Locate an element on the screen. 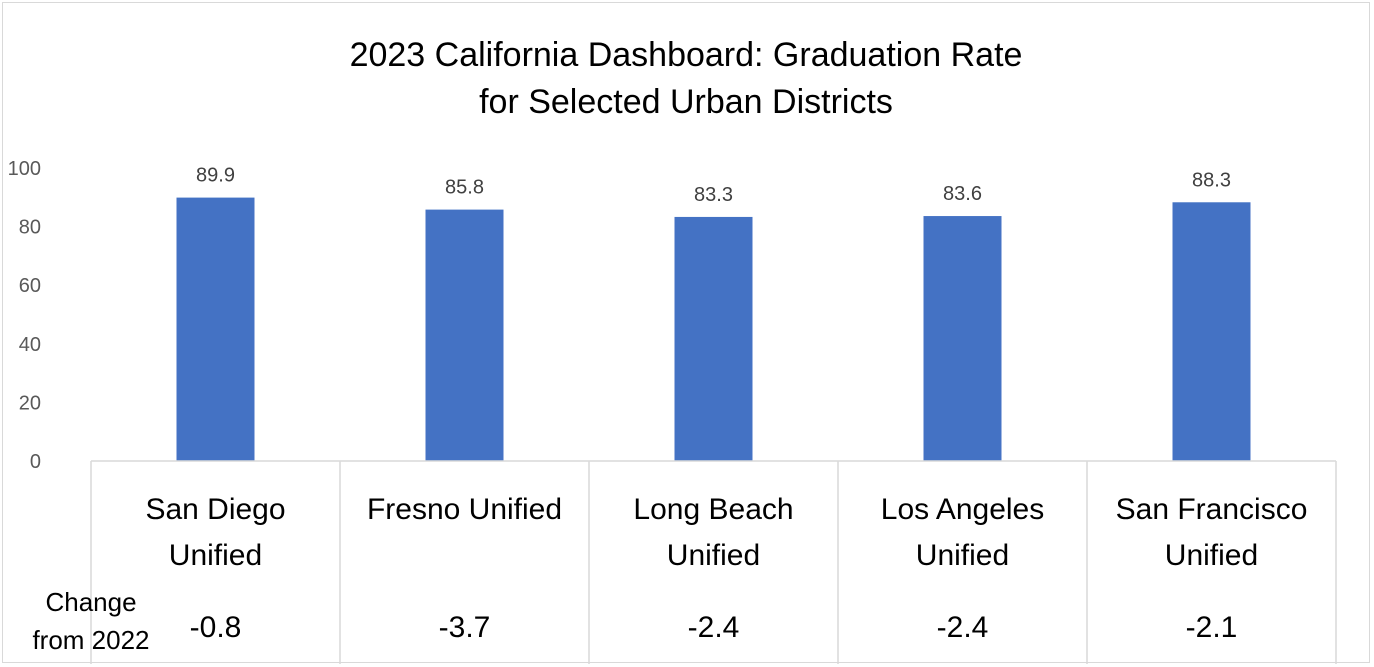  category-label: Fresno Unified is located at coordinates (464, 509).